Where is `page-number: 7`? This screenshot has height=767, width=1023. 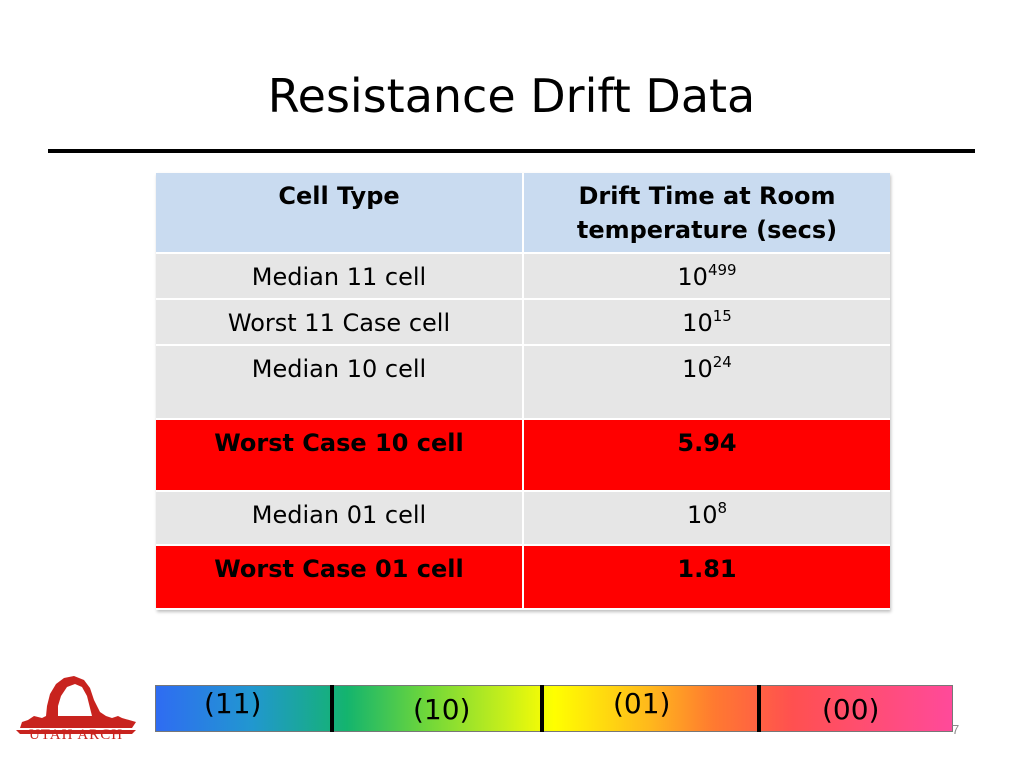 page-number: 7 is located at coordinates (956, 729).